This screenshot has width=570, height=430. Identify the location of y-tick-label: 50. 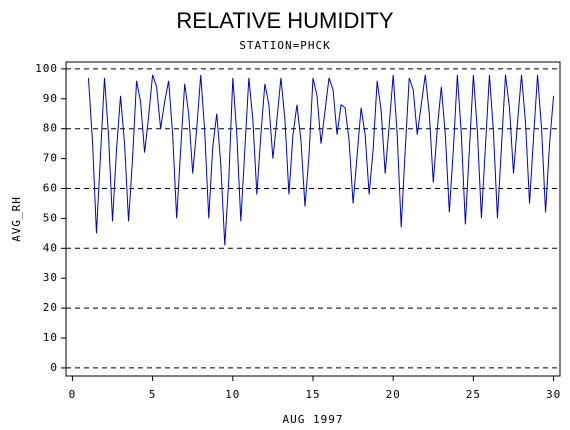
(50, 217).